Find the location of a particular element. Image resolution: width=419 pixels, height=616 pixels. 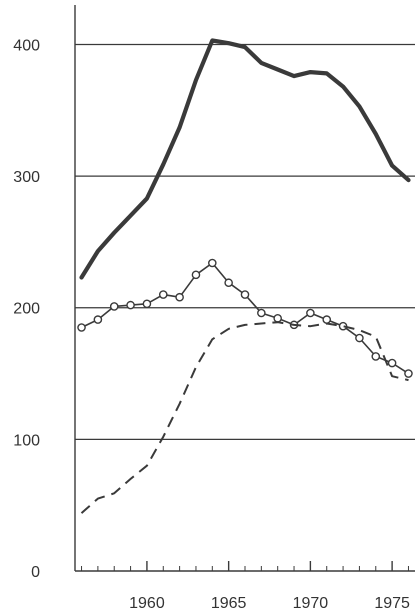

marker-point-1964 is located at coordinates (212, 263).